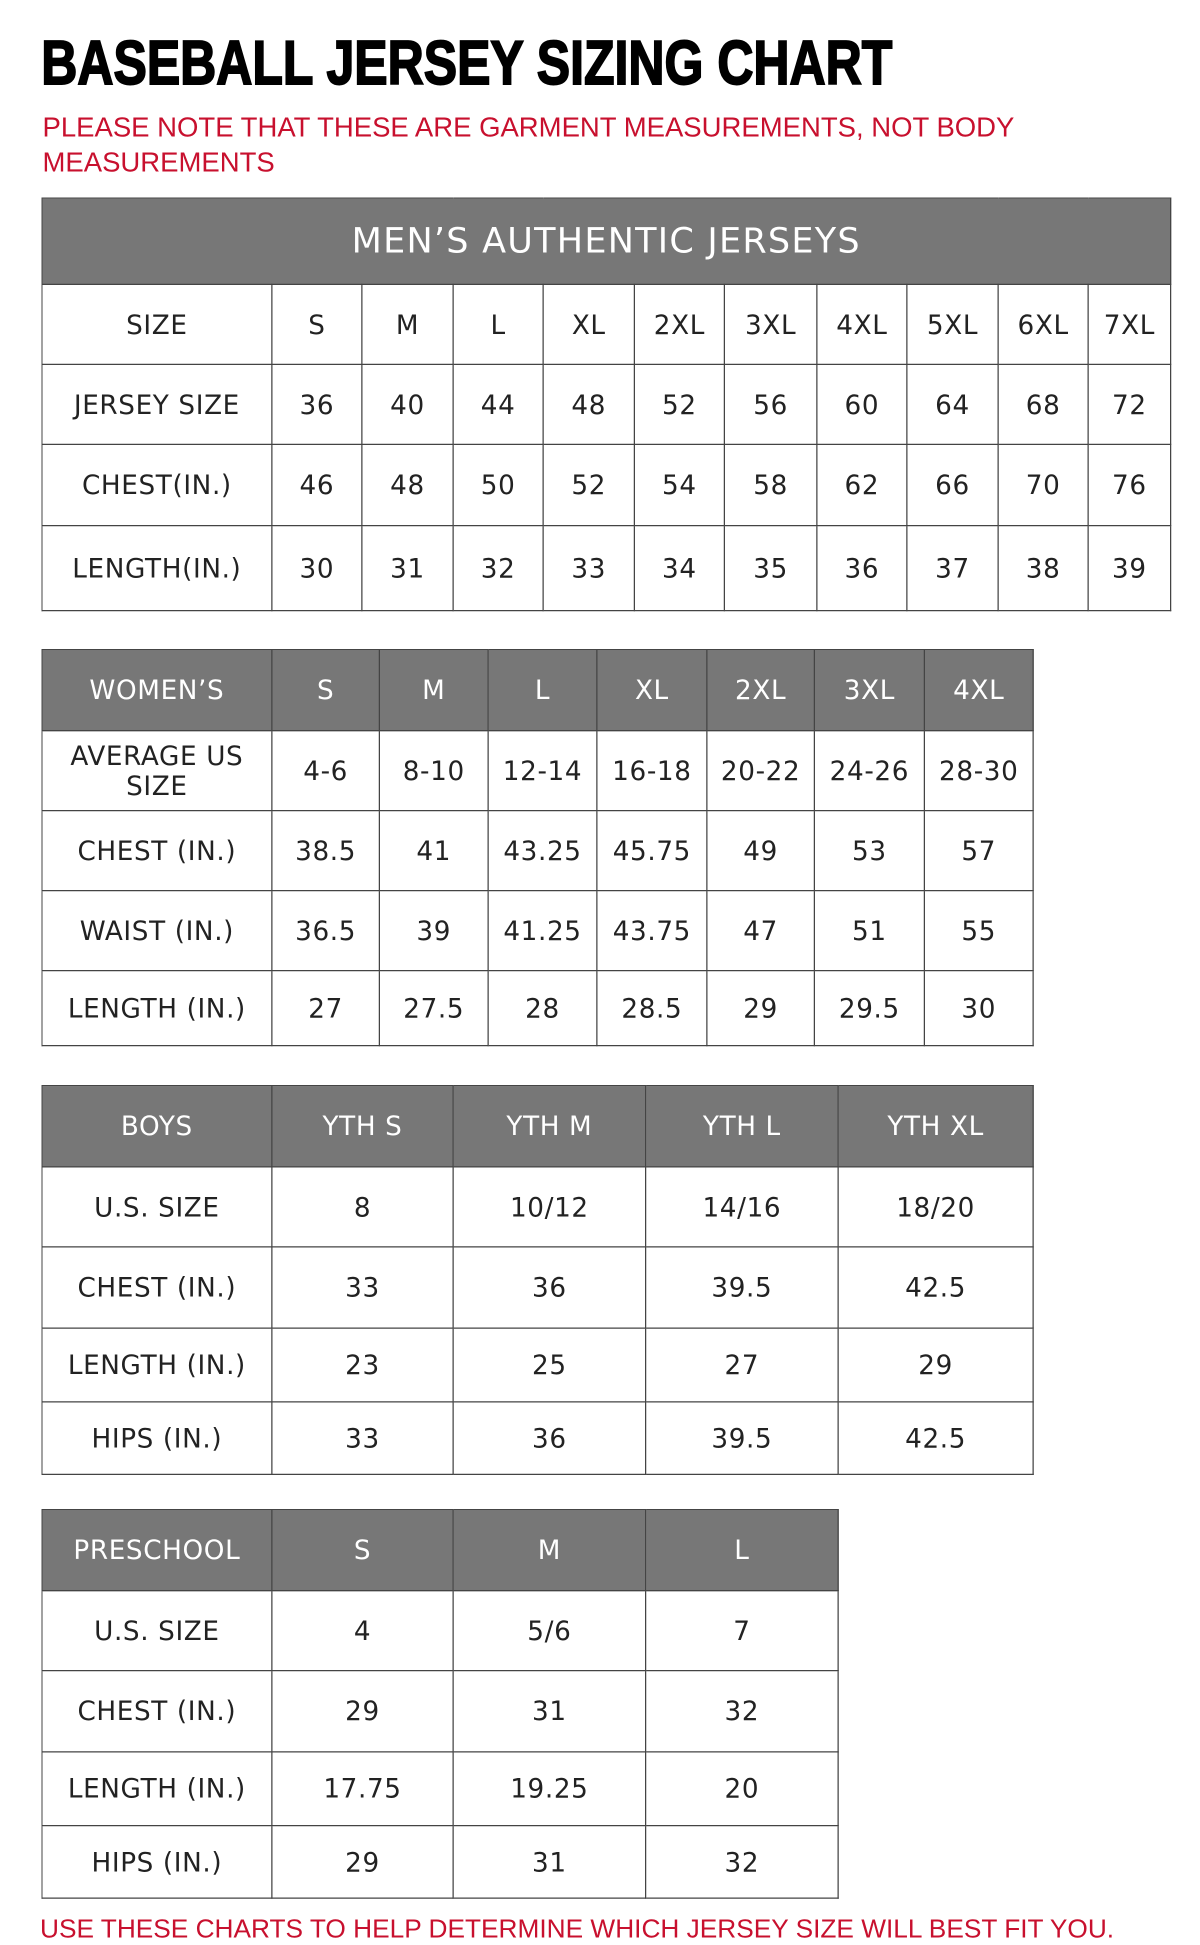  Describe the element at coordinates (935, 1126) in the screenshot. I see `column-header: YTH XL` at that location.